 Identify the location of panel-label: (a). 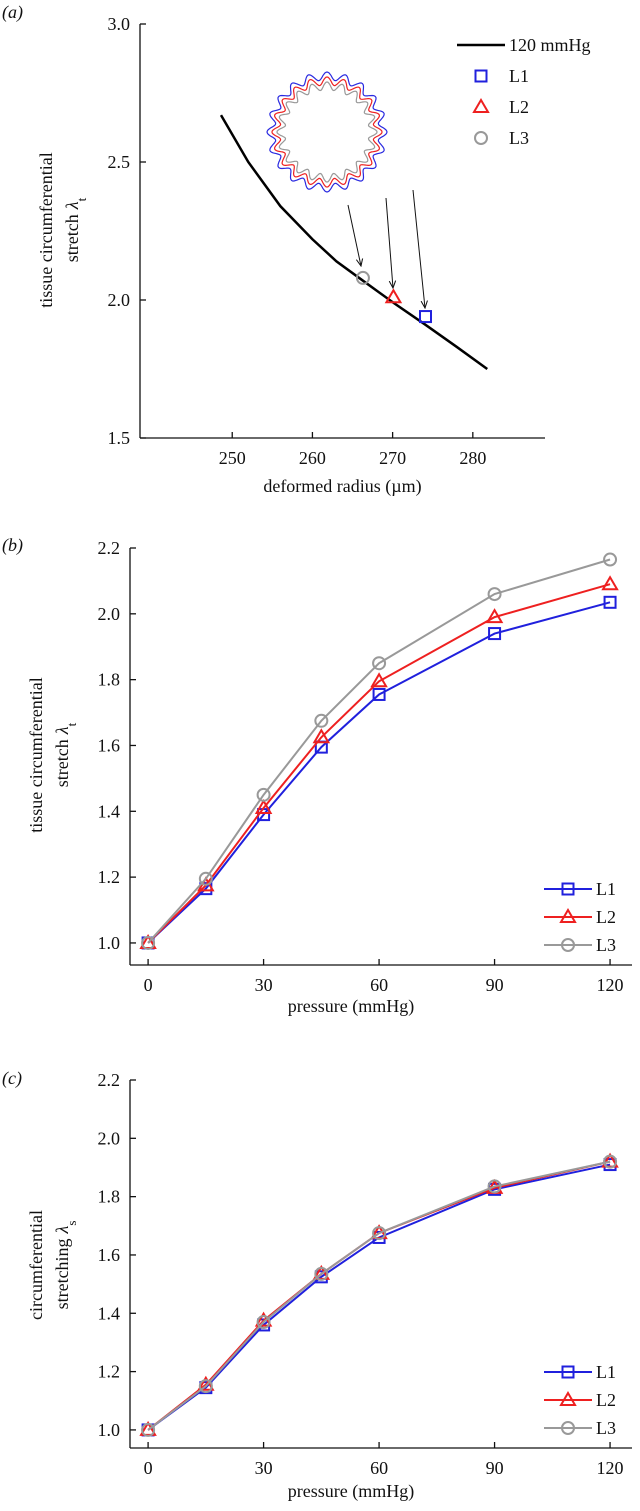
(12, 12).